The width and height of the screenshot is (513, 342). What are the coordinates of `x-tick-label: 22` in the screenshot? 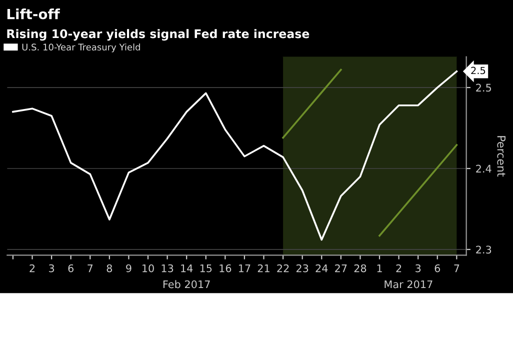 It's located at (283, 268).